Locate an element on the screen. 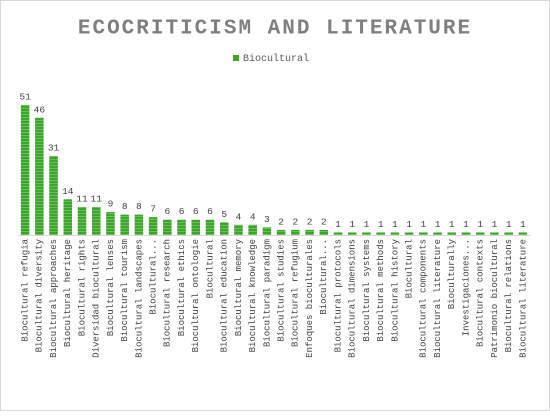 This screenshot has width=550, height=416. x-tick-label: Biocultural refugium is located at coordinates (296, 293).